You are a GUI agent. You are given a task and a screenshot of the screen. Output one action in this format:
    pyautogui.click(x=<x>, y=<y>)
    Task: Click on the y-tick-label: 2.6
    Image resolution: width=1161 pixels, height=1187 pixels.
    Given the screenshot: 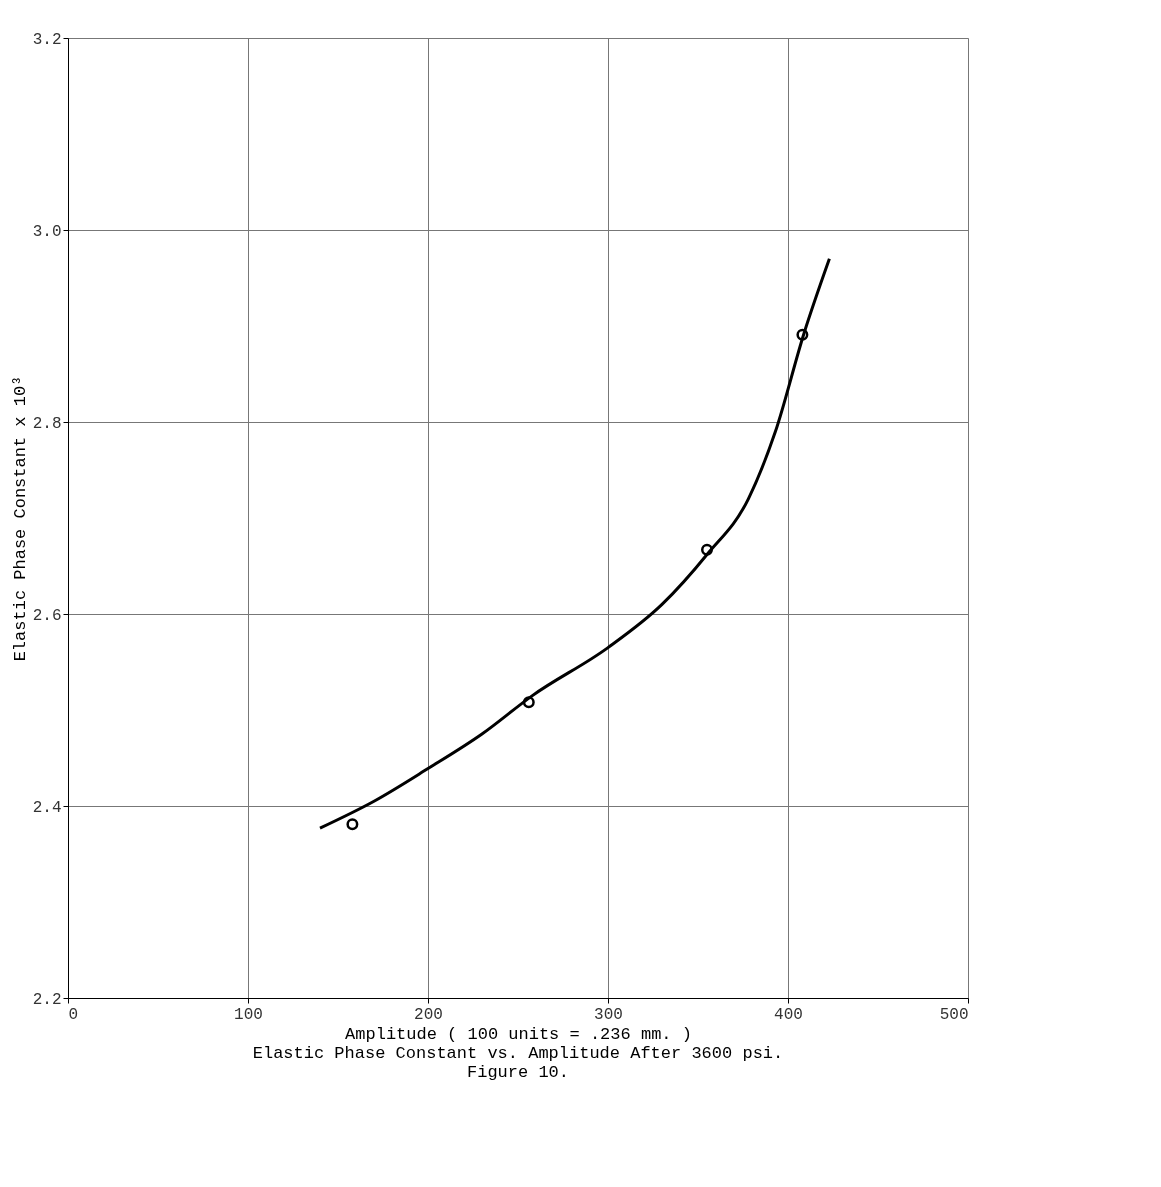 What is the action you would take?
    pyautogui.click(x=47, y=615)
    